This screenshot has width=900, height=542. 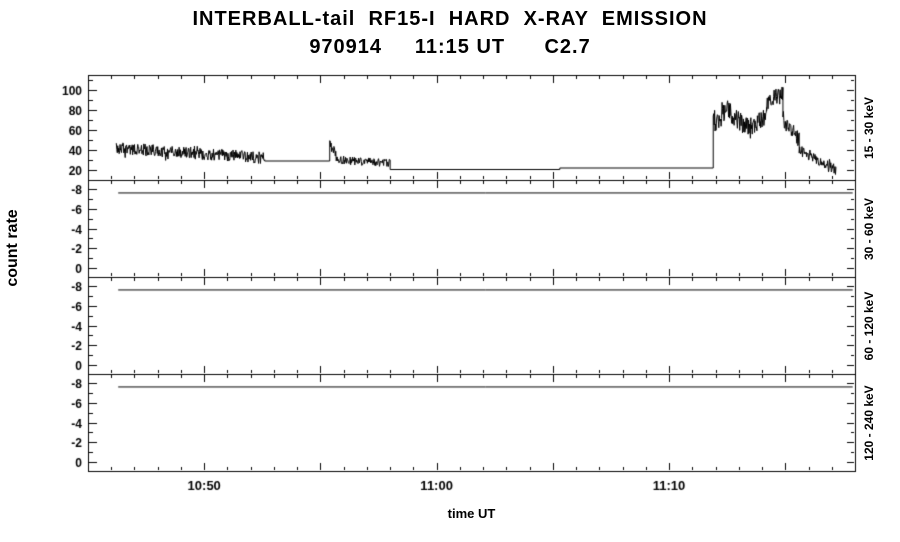 What do you see at coordinates (471, 513) in the screenshot?
I see `x-axis-label: time UT` at bounding box center [471, 513].